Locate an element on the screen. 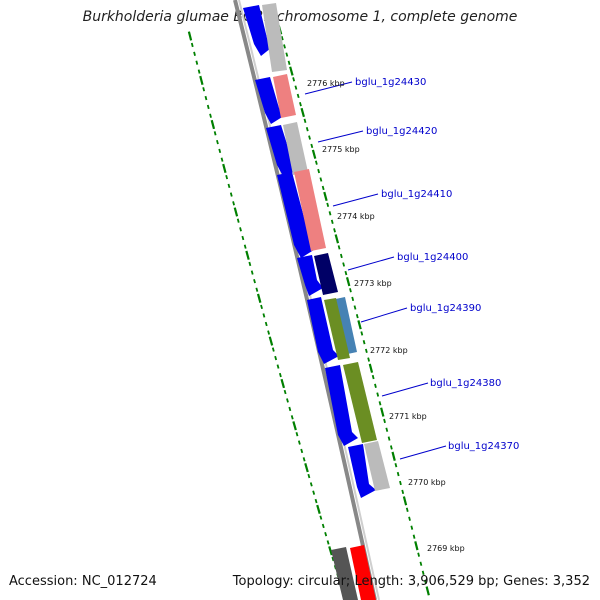  topology-value: circular is located at coordinates (321, 581).